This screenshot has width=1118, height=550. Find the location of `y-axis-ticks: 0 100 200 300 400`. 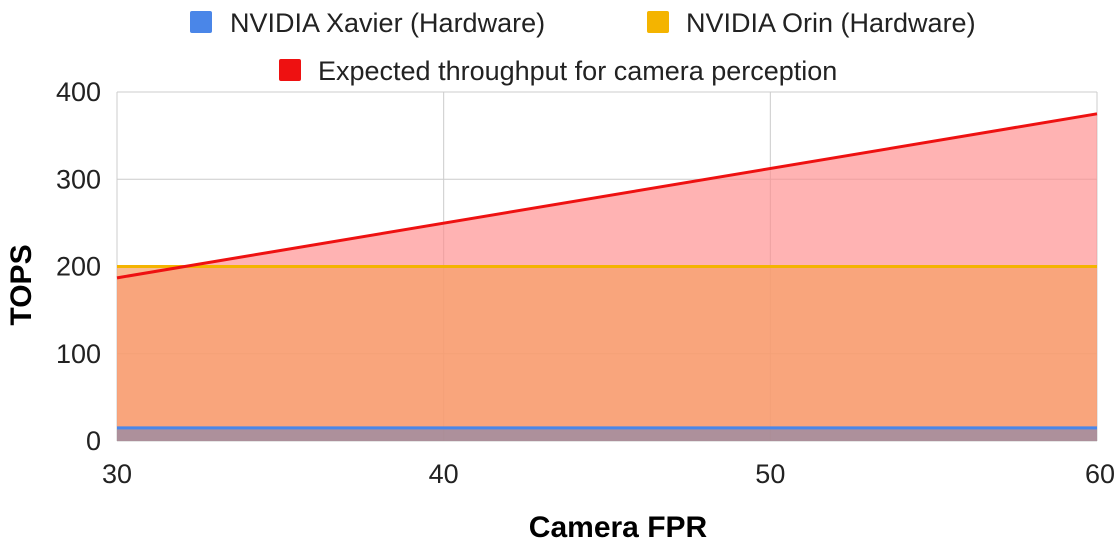

y-axis-ticks: 0 100 200 300 400 is located at coordinates (78, 266).